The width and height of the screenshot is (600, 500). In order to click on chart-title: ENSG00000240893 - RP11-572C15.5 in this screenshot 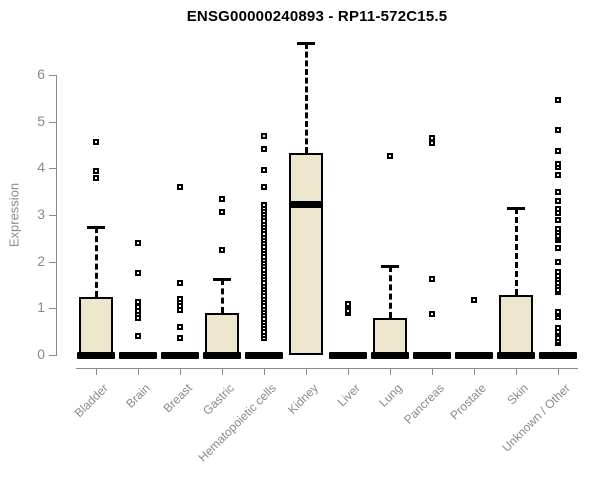, I will do `click(317, 16)`.